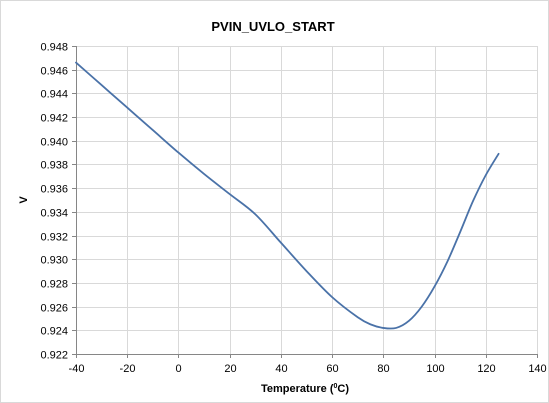  What do you see at coordinates (486, 369) in the screenshot?
I see `x-tick-label: 120` at bounding box center [486, 369].